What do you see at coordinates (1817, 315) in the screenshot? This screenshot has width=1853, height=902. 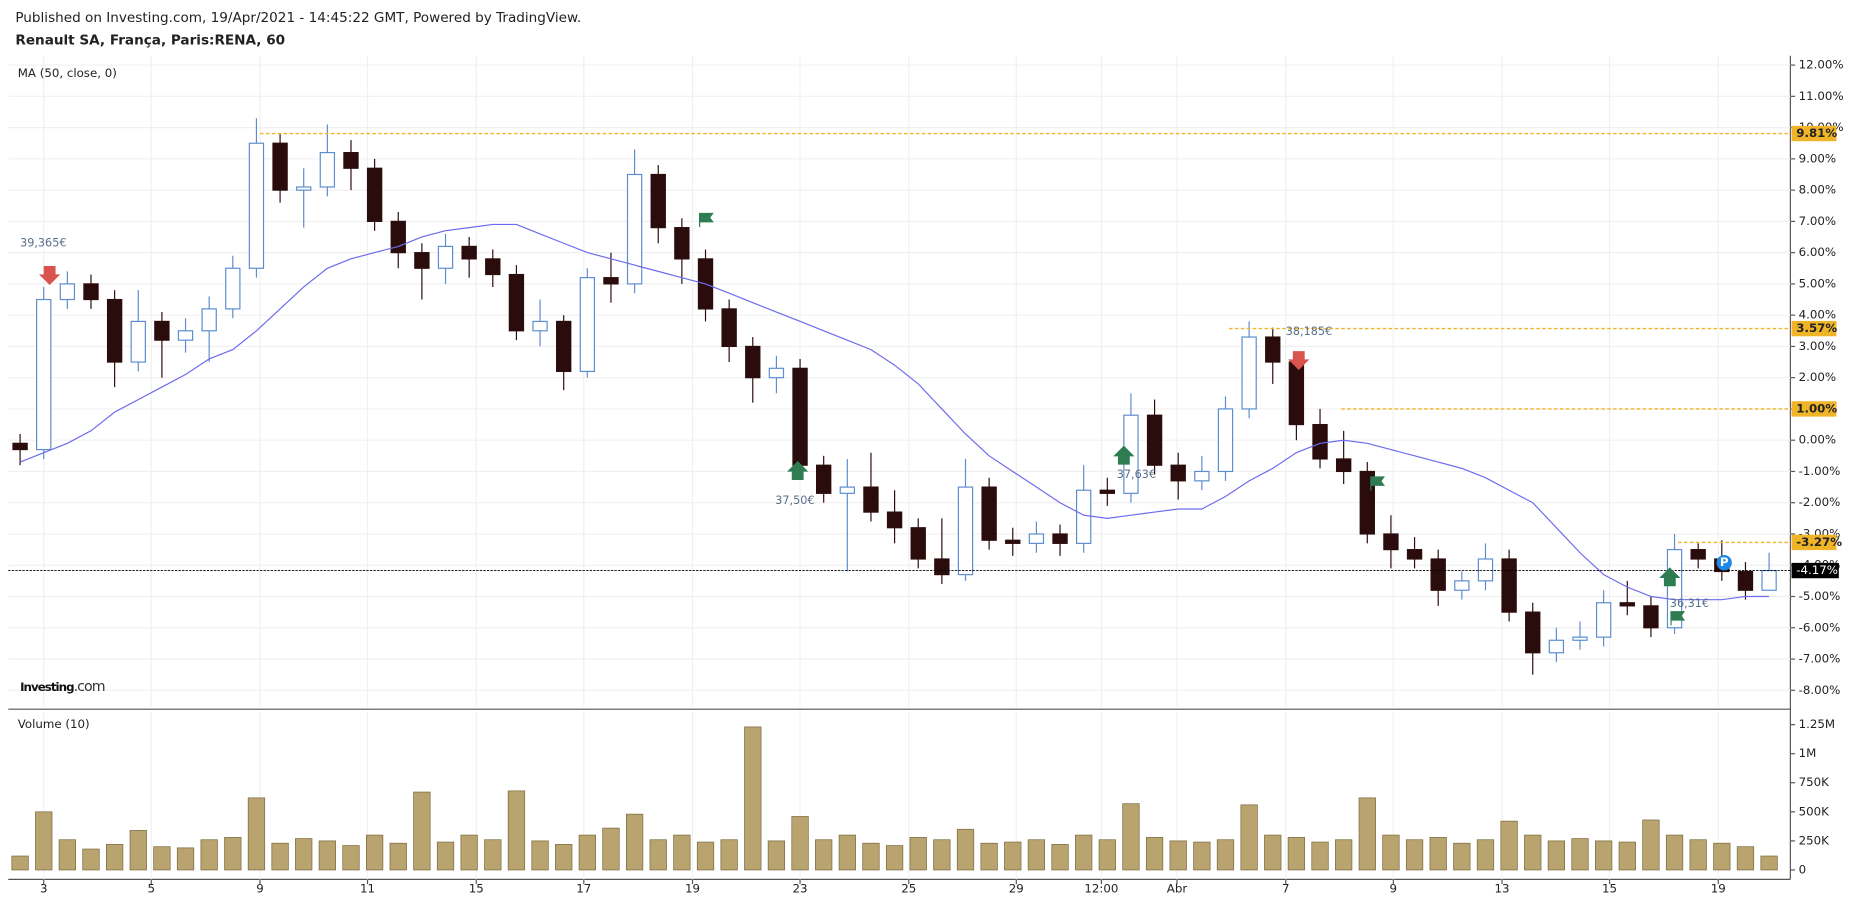 I see `y-tick-label: 4.00%` at bounding box center [1817, 315].